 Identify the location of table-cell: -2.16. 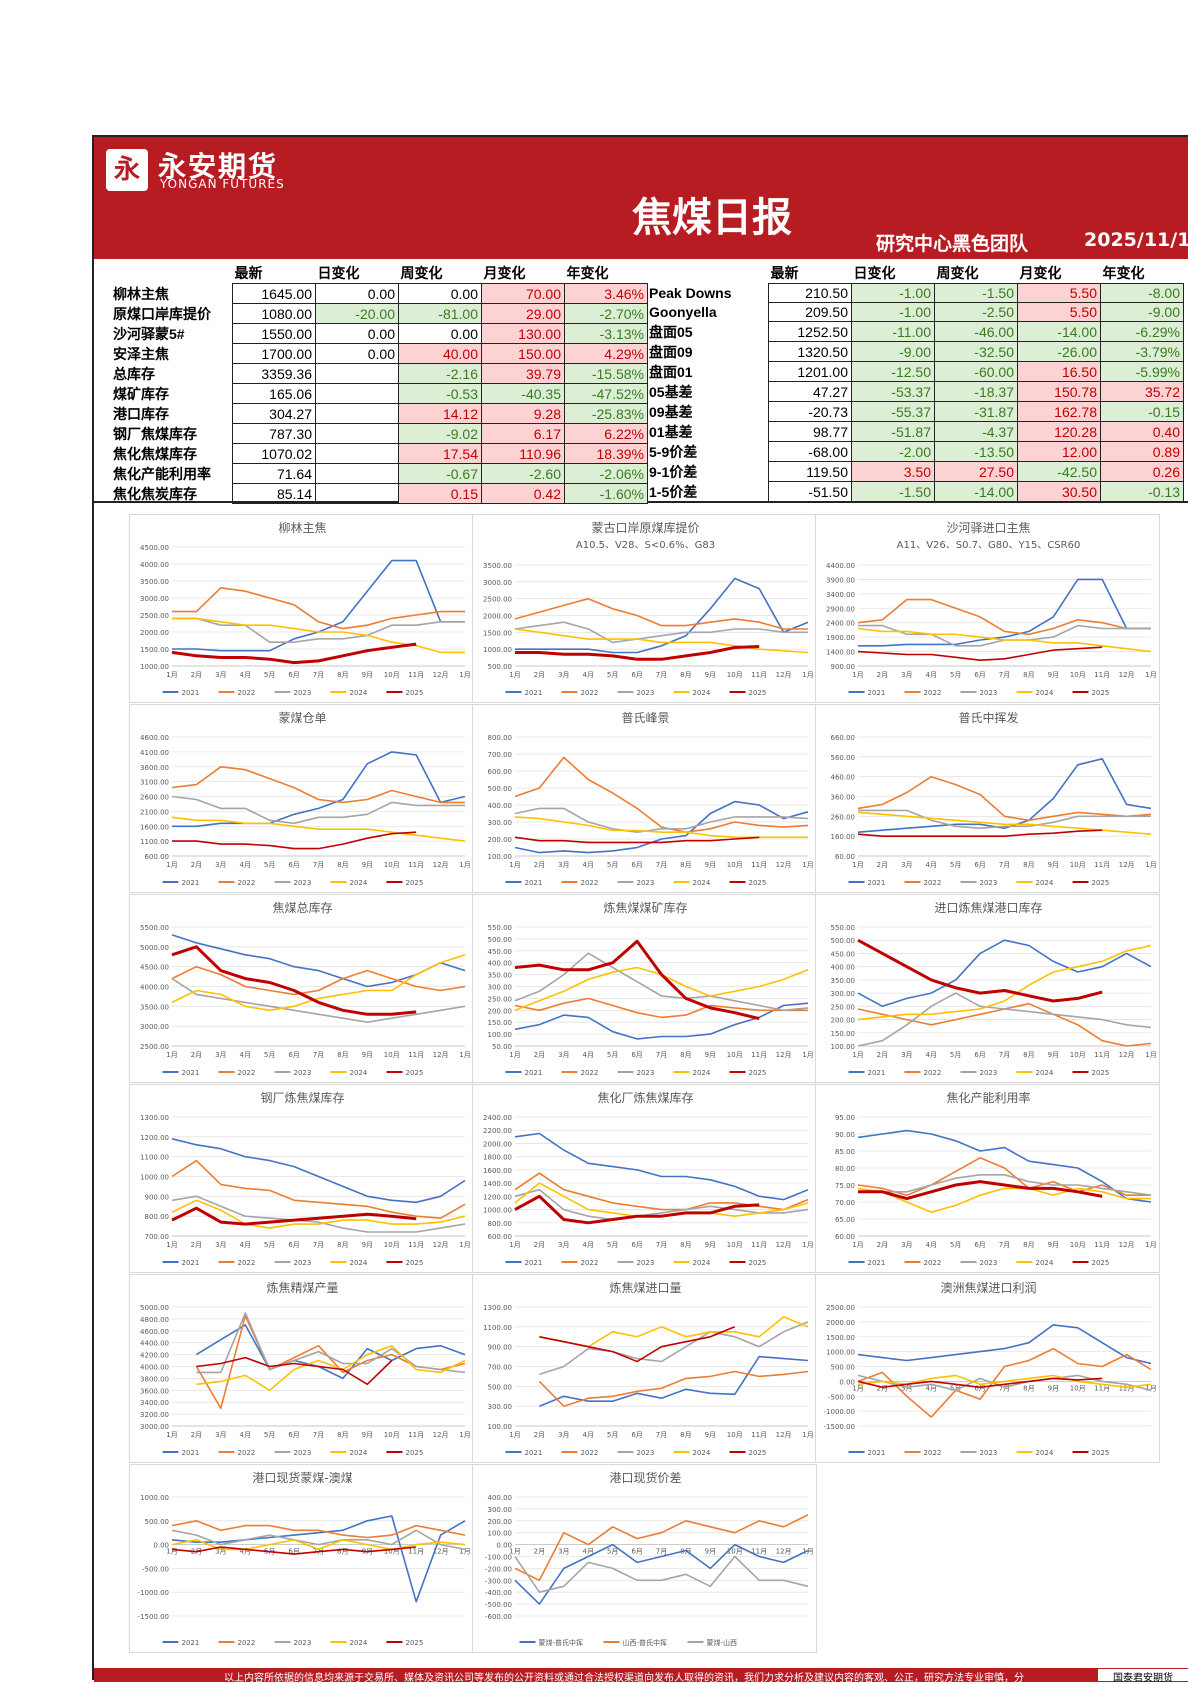
(440, 373).